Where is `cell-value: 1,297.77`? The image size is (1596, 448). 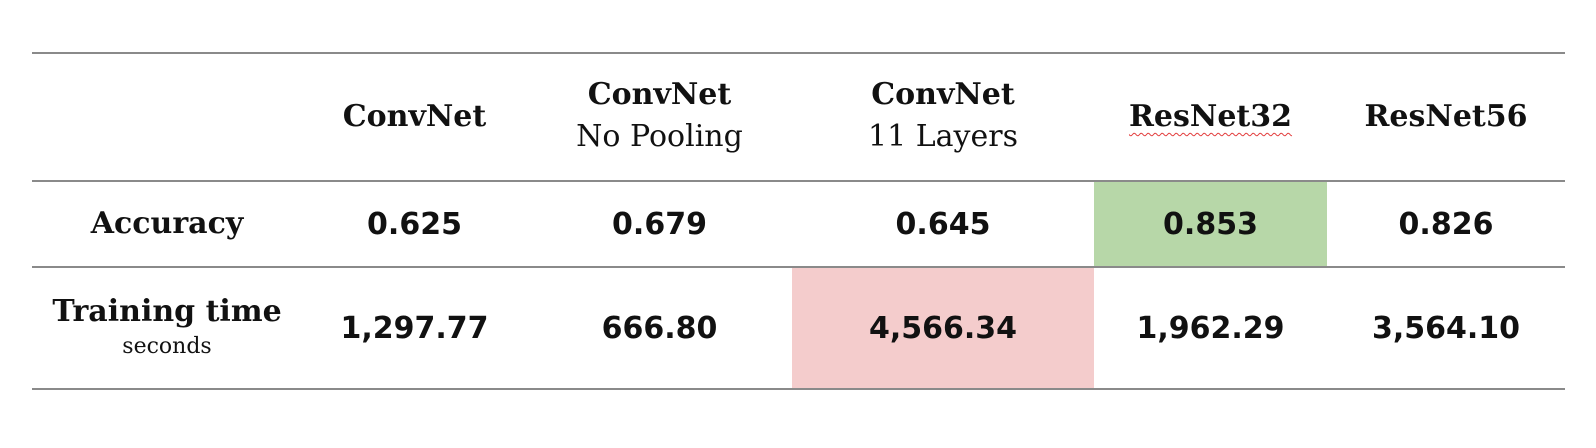
cell-value: 1,297.77 is located at coordinates (414, 328).